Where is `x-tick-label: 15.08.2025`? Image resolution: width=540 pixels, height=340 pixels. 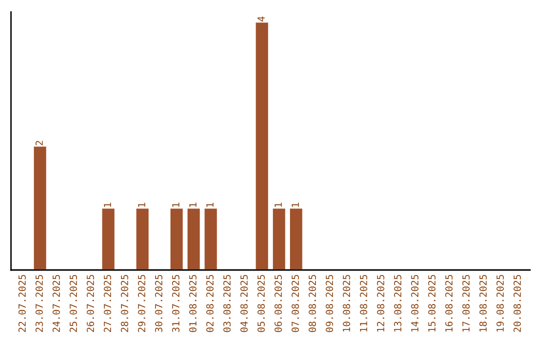 x-tick-label: 15.08.2025 is located at coordinates (432, 303).